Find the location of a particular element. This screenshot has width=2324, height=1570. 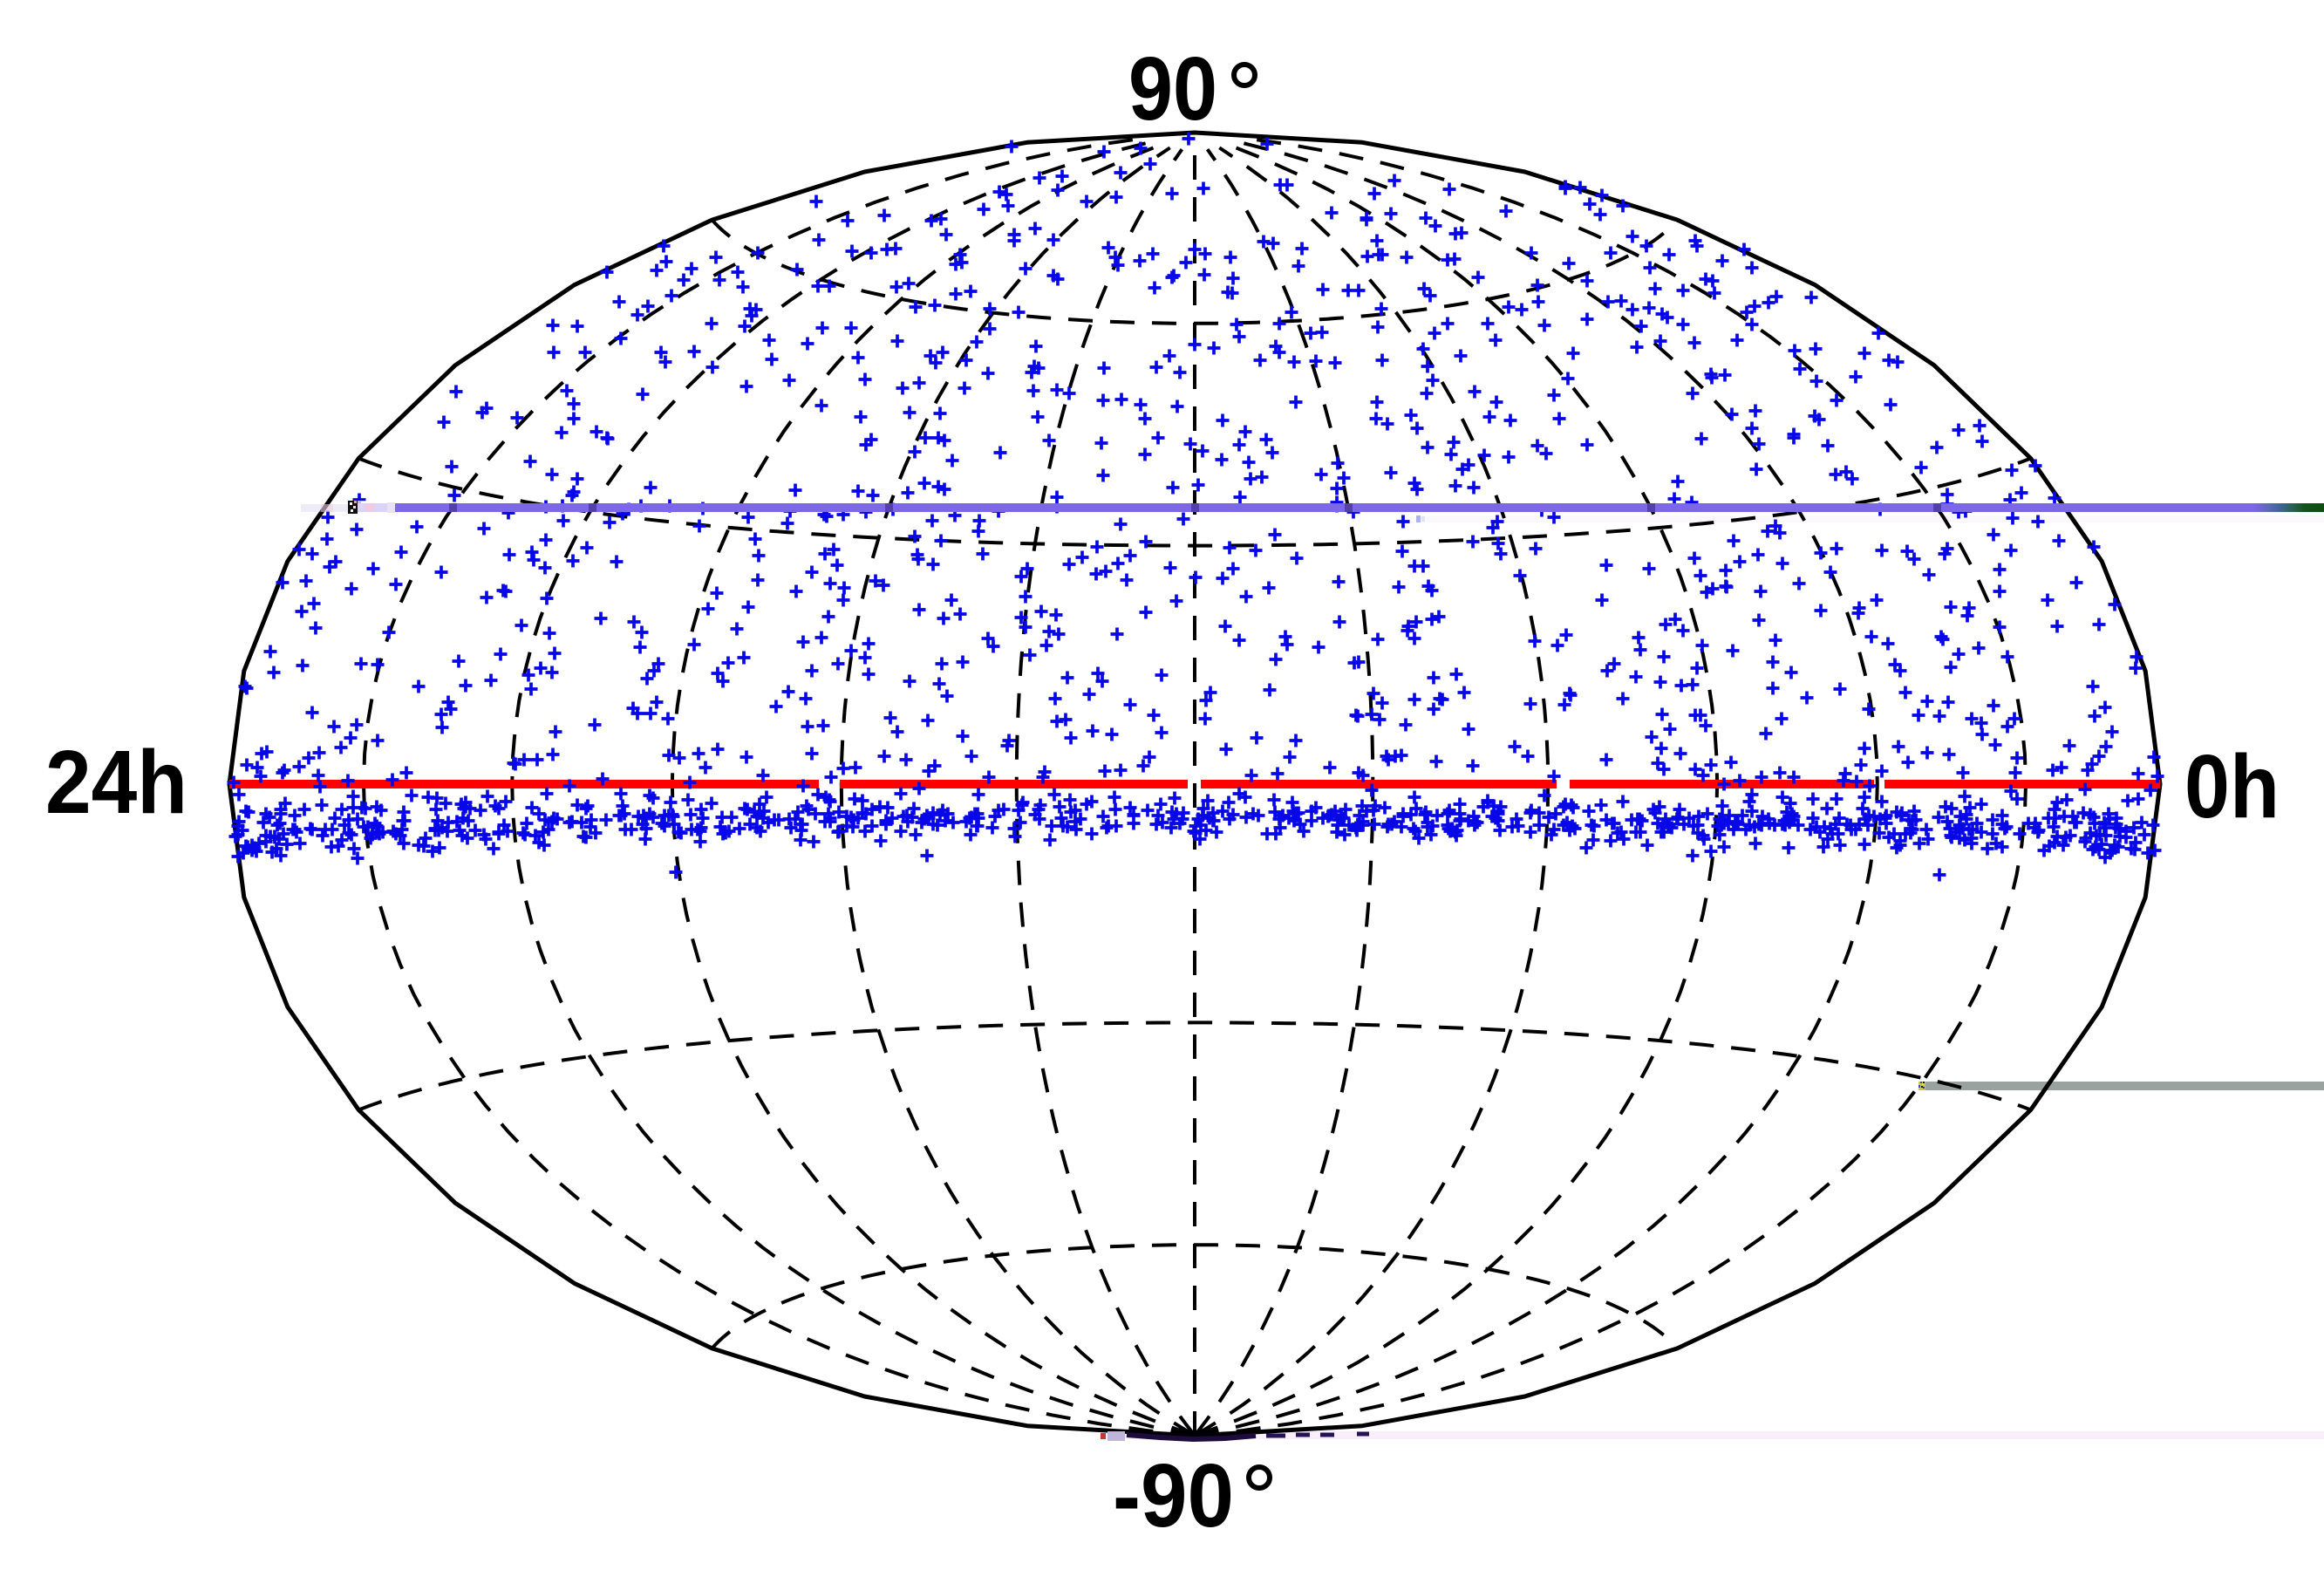

svg-text: -90 is located at coordinates (1173, 1495).